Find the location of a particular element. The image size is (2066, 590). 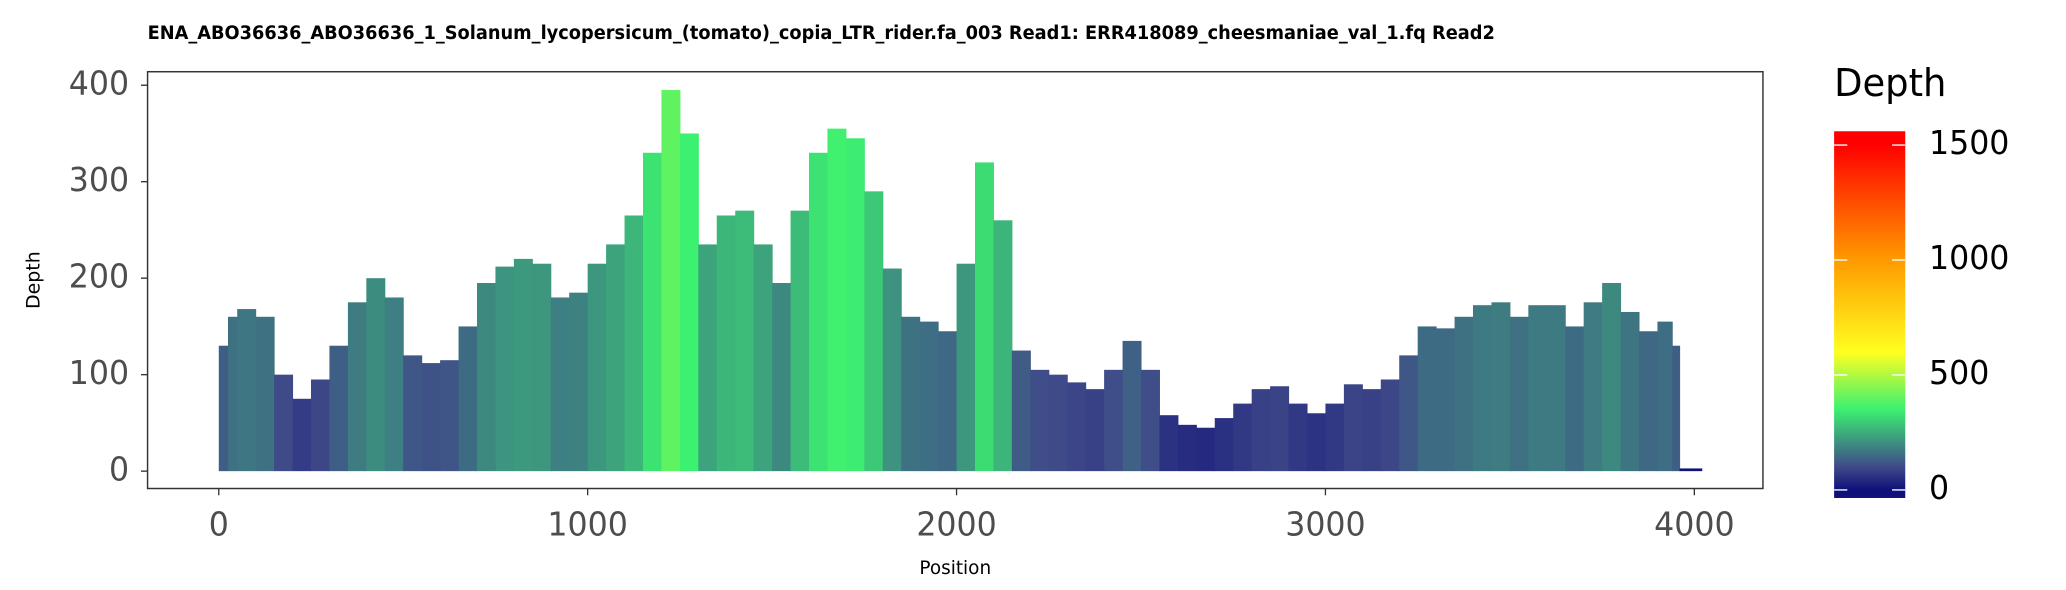

colorbar-label: 500 is located at coordinates (1959, 373).